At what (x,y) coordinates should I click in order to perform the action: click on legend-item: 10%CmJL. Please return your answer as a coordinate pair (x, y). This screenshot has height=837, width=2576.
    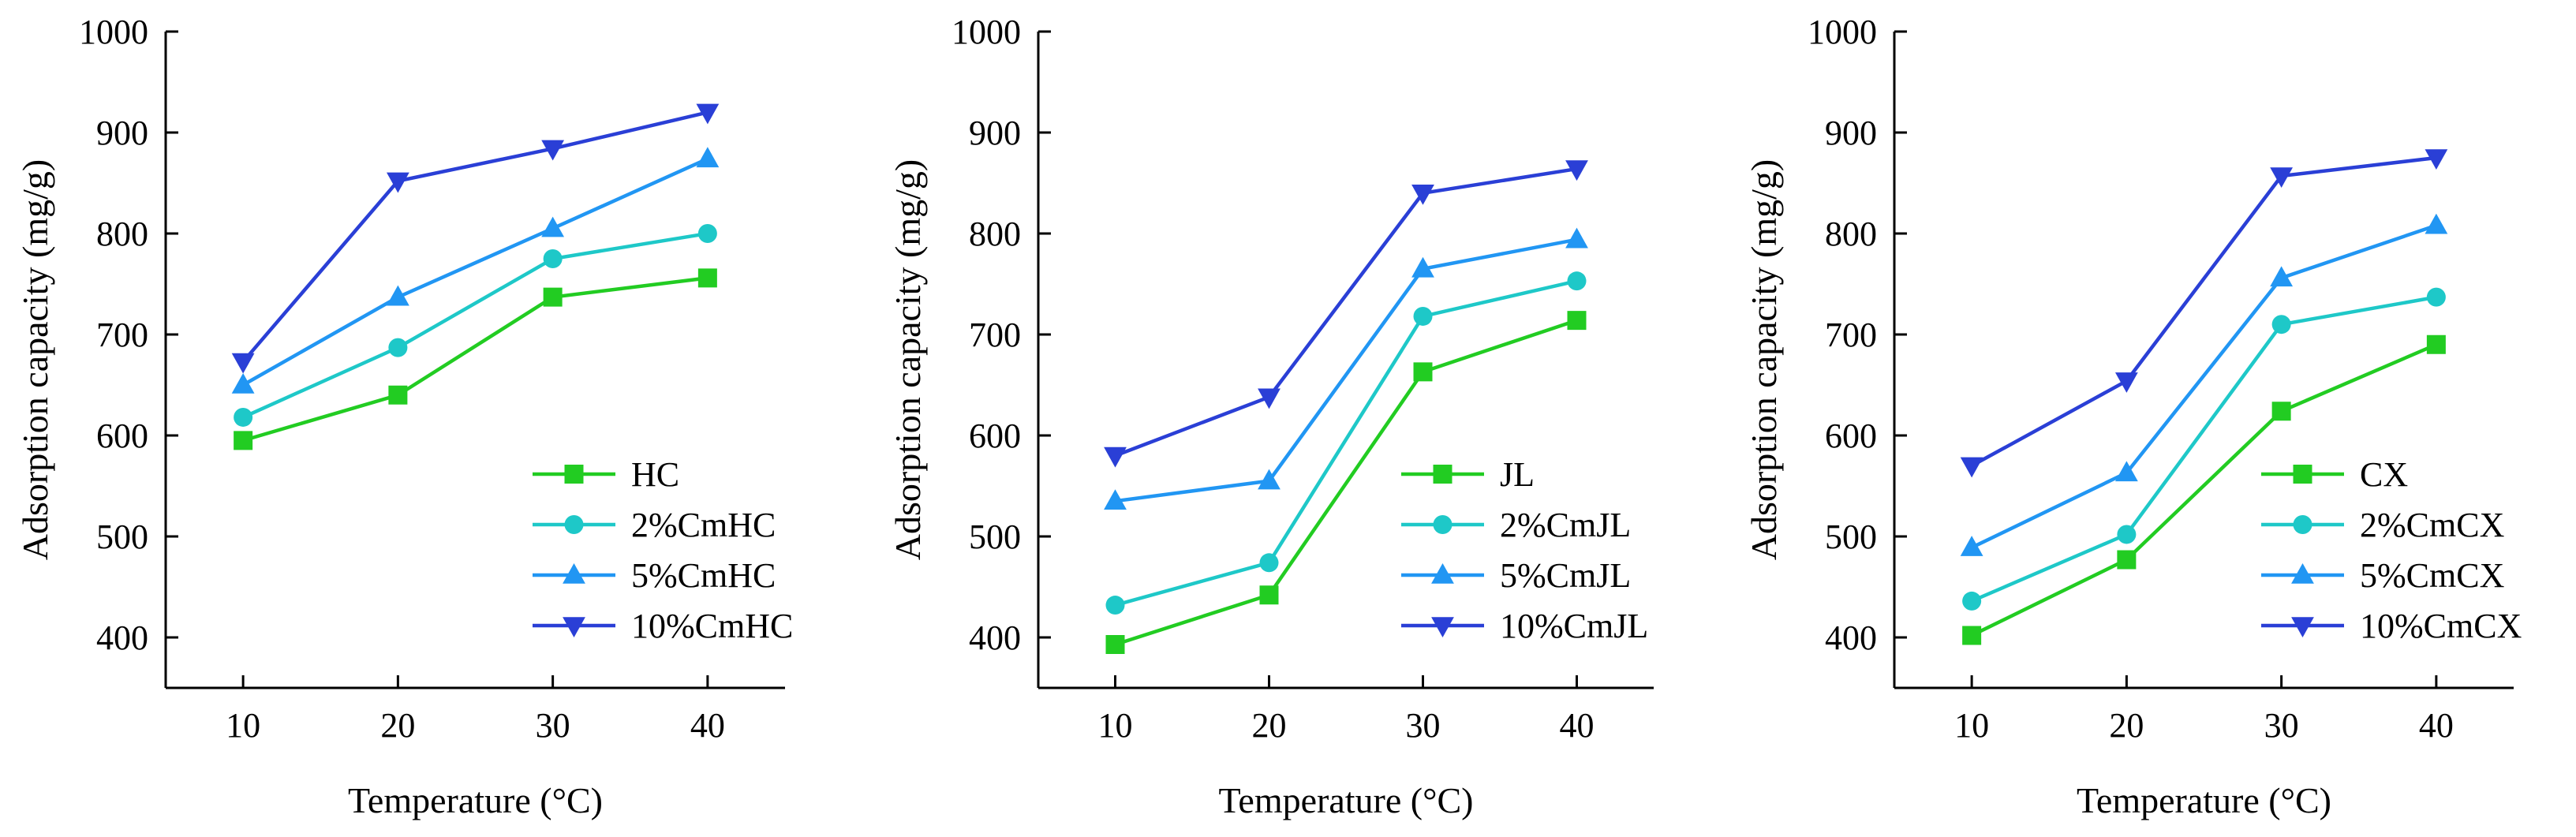
    Looking at the image, I should click on (1524, 626).